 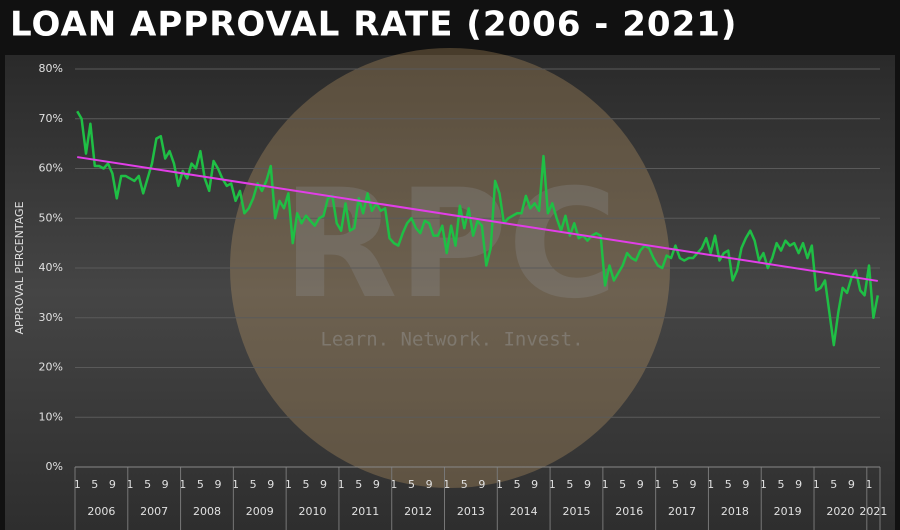 What do you see at coordinates (101, 511) in the screenshot?
I see `year-label: 2006` at bounding box center [101, 511].